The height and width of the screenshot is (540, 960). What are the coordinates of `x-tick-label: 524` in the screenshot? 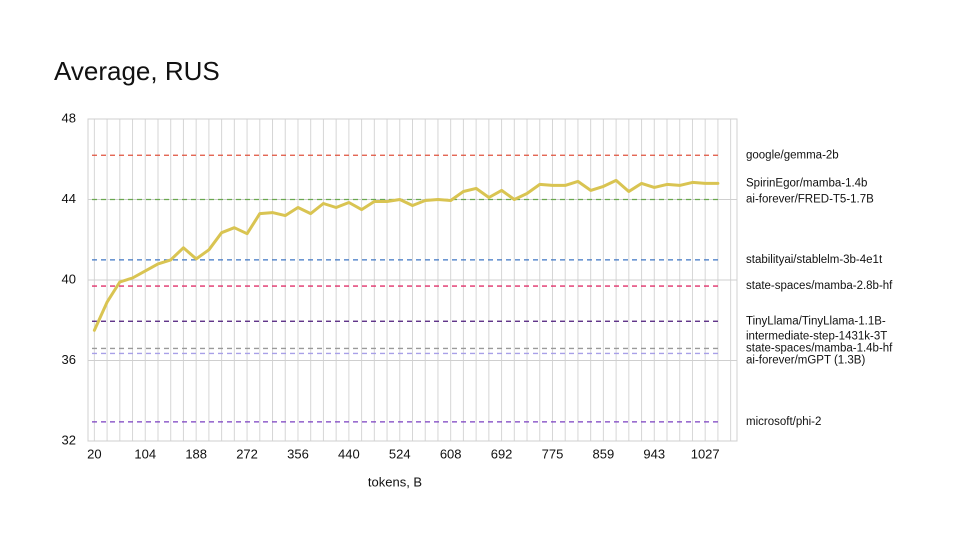 It's located at (400, 453).